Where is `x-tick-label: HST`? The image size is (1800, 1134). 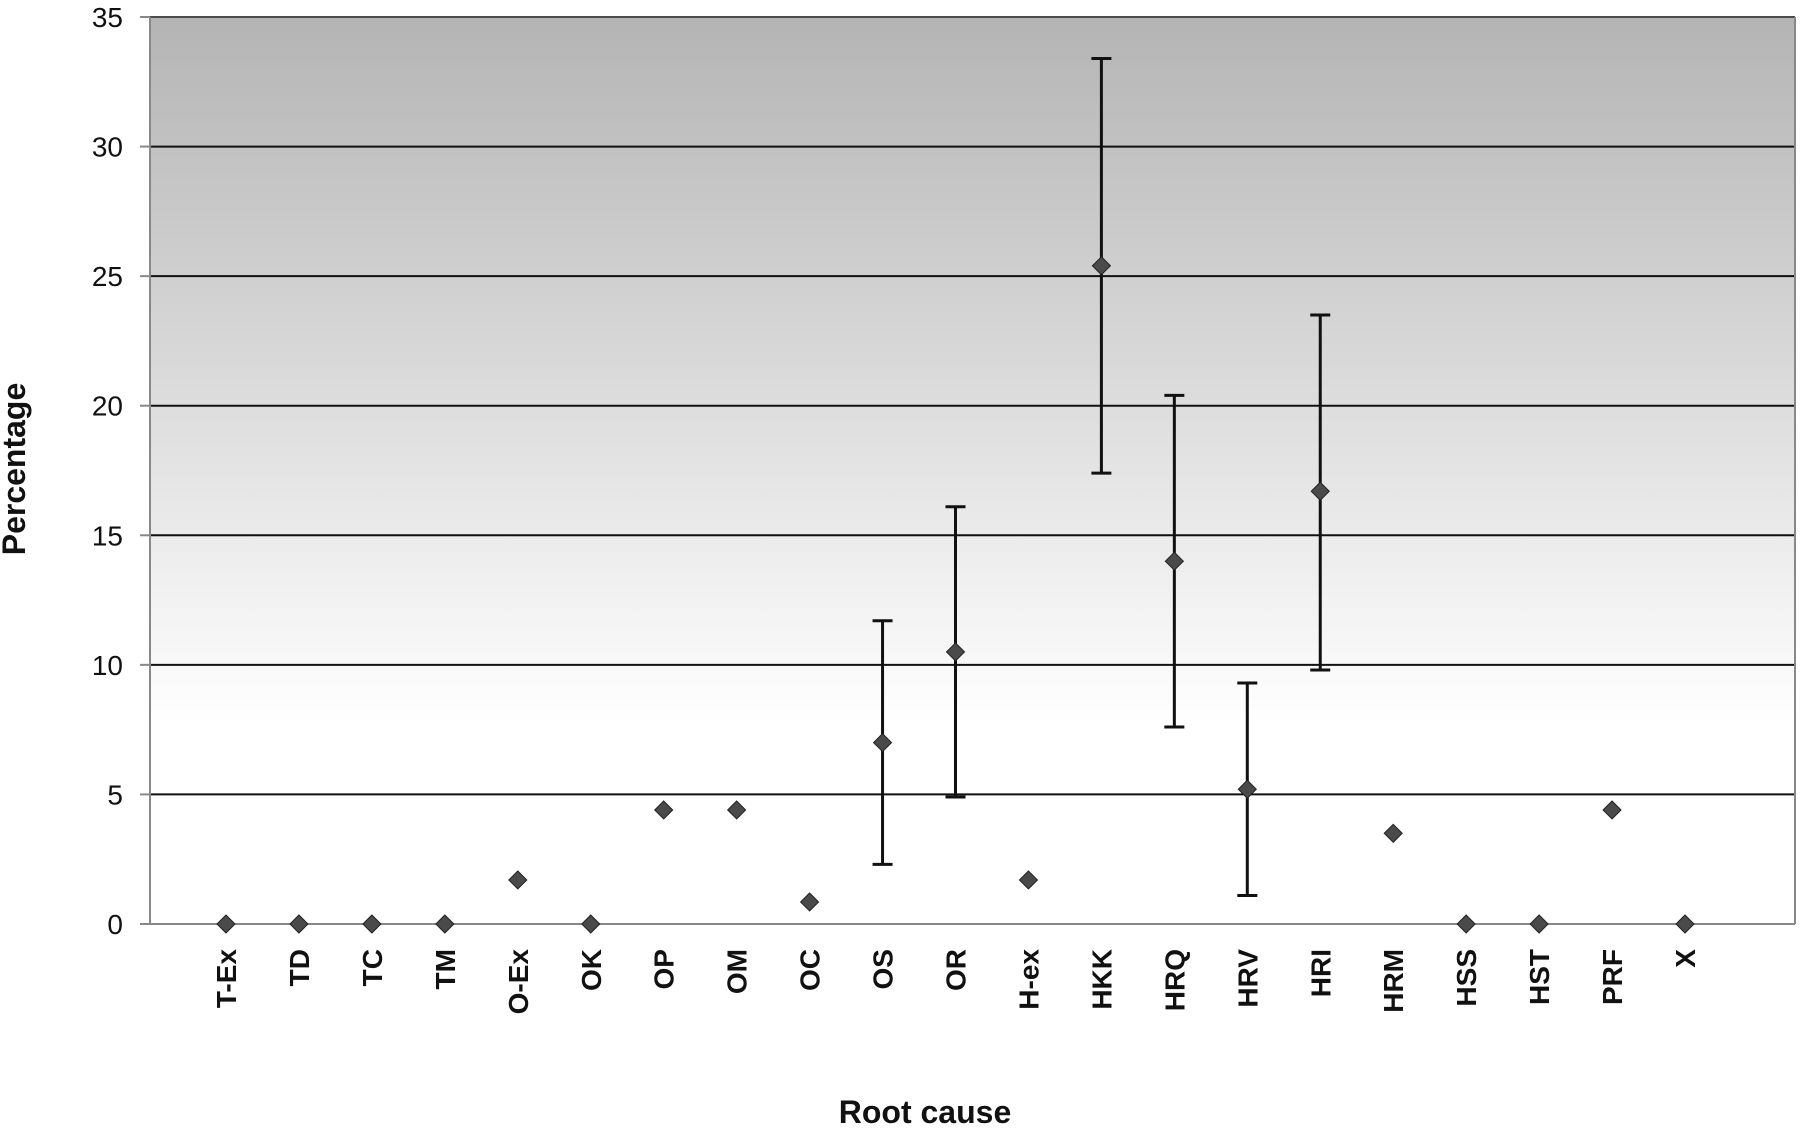 x-tick-label: HST is located at coordinates (1539, 977).